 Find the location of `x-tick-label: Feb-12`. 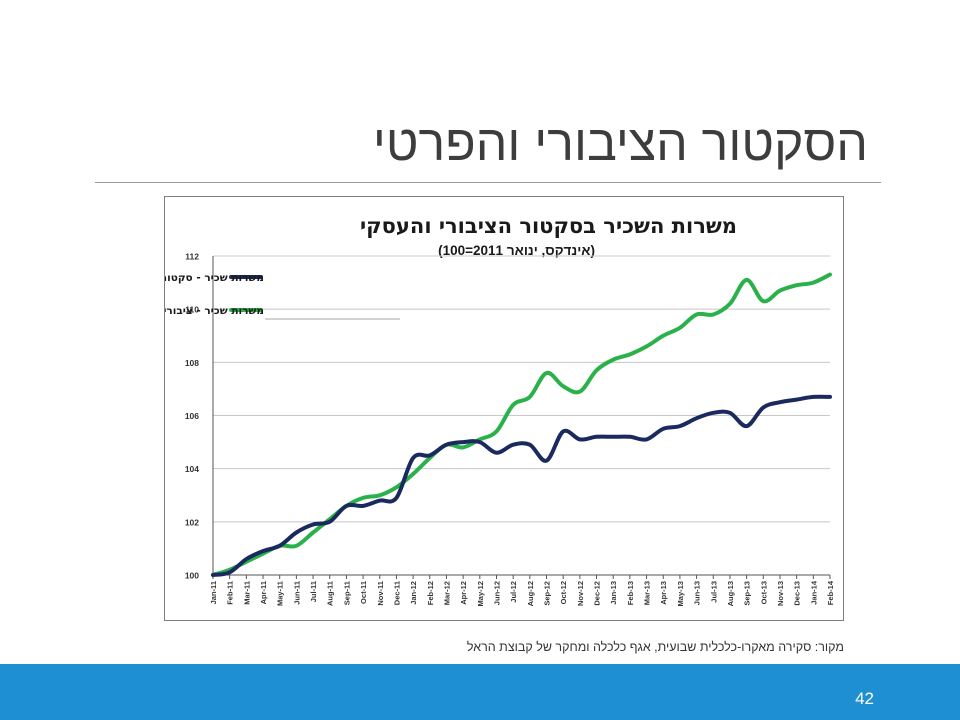

x-tick-label: Feb-12 is located at coordinates (430, 593).